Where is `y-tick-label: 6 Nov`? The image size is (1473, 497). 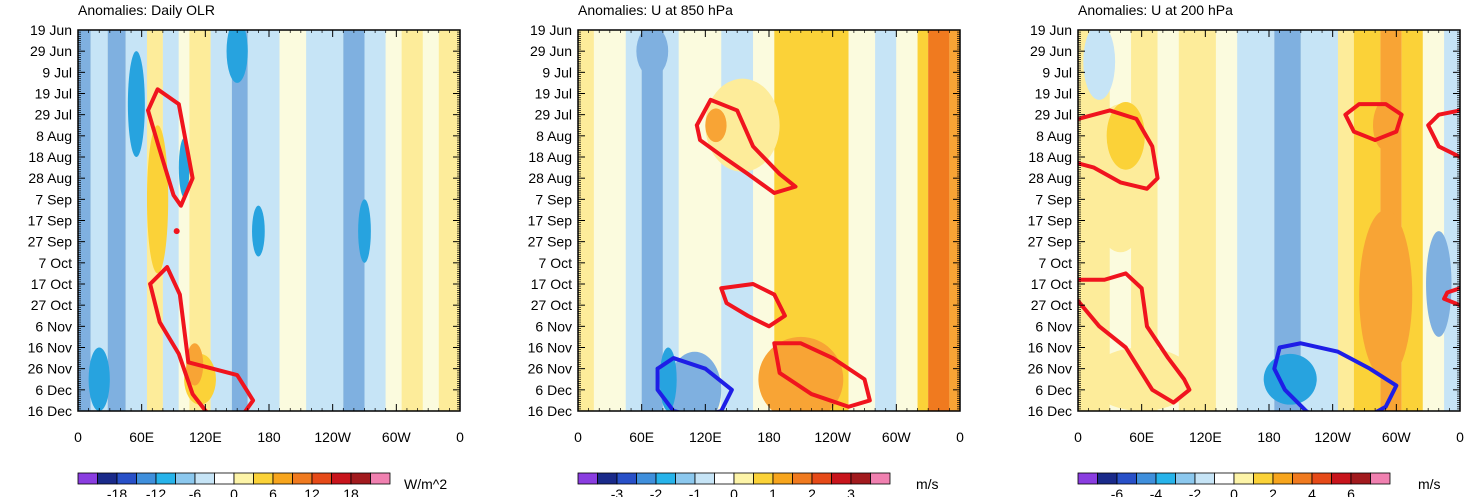 y-tick-label: 6 Nov is located at coordinates (53, 326).